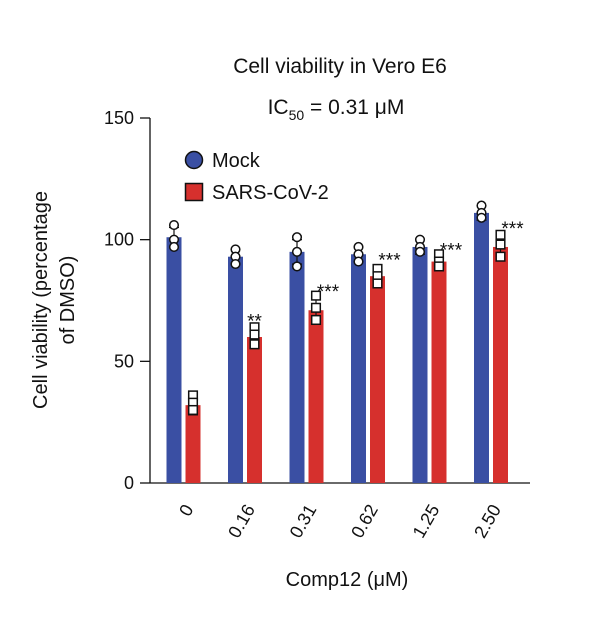 The height and width of the screenshot is (618, 597). Describe the element at coordinates (270, 193) in the screenshot. I see `legend-label: SARS-CoV-2` at that location.